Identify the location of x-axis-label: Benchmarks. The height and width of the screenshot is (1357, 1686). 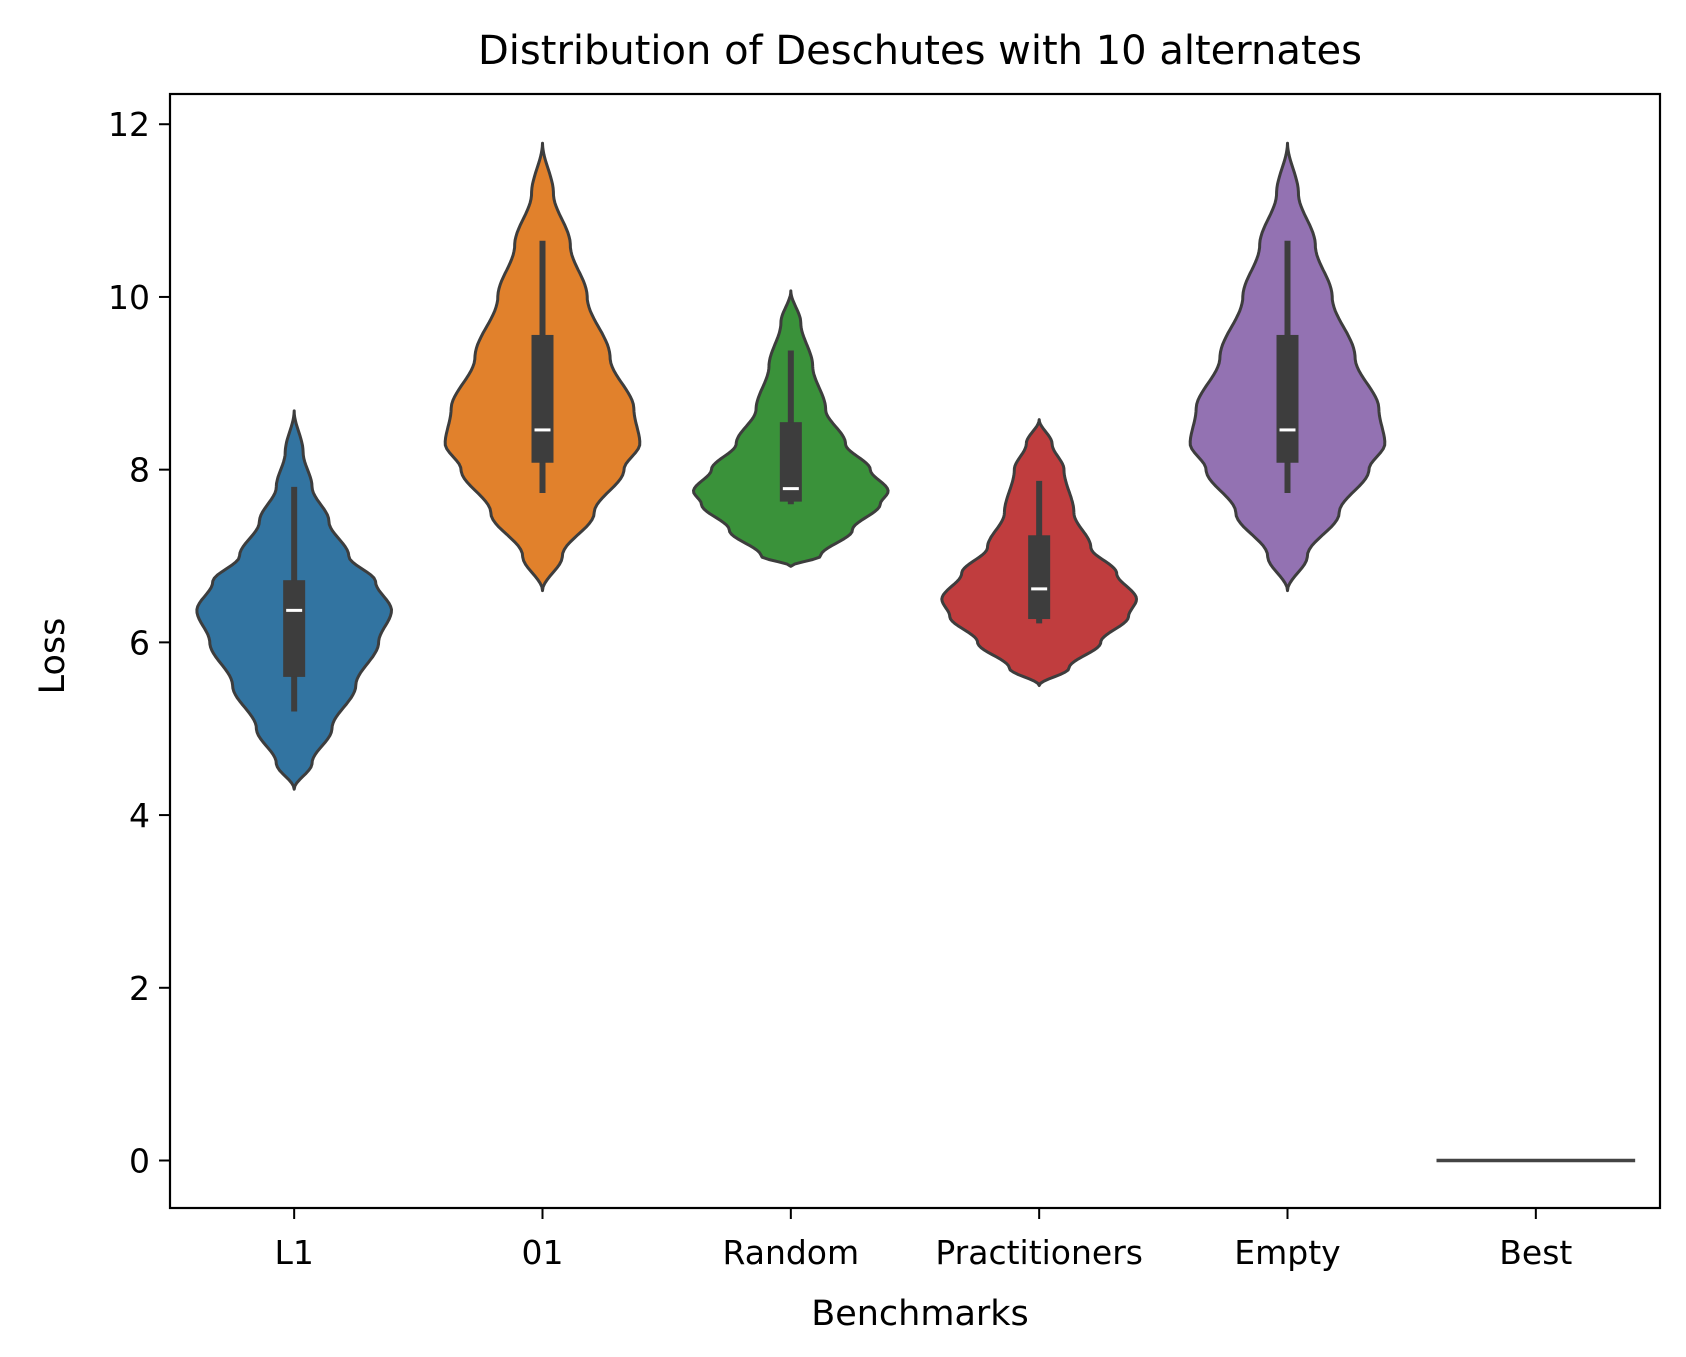
(920, 1314).